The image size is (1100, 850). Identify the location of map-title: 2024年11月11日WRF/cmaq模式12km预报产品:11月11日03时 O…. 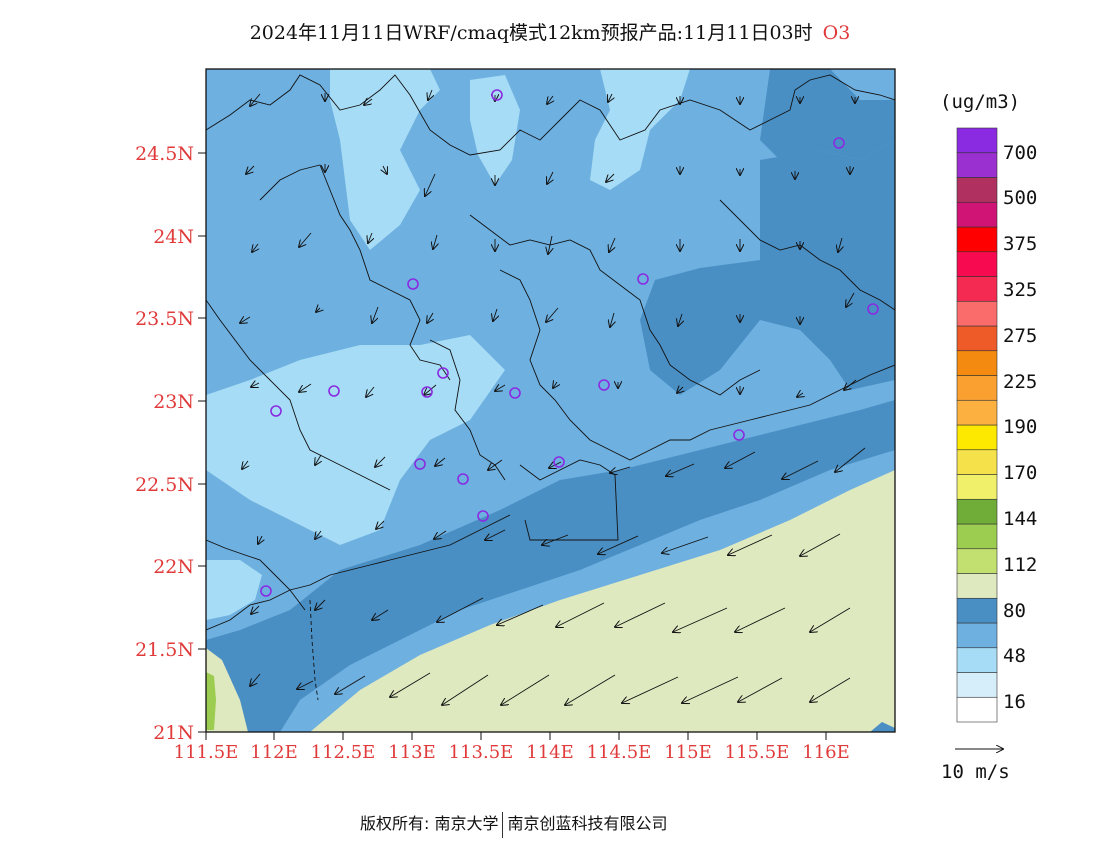
(550, 31).